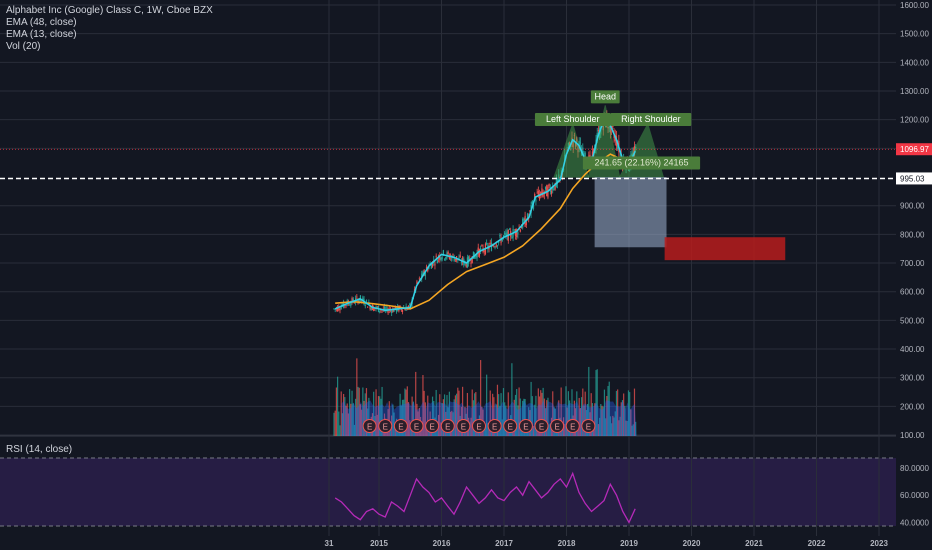  I want to click on ema13-legend: EMA (13, close), so click(41, 34).